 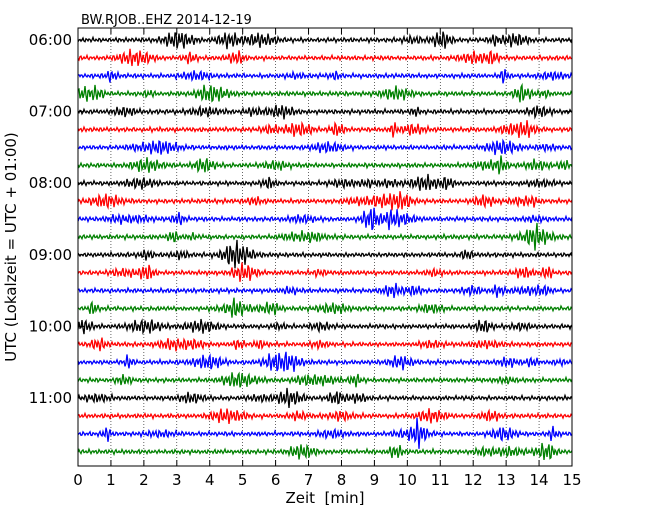 I want to click on x-tick-label: 15, so click(x=571, y=480).